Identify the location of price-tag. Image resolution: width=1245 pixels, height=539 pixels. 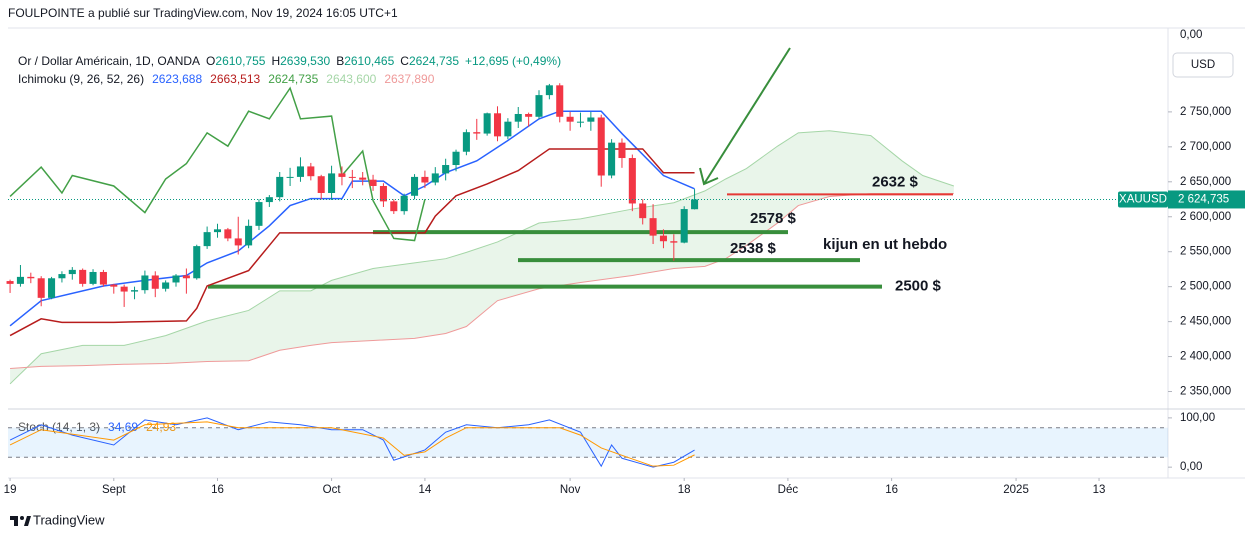
(1206, 199).